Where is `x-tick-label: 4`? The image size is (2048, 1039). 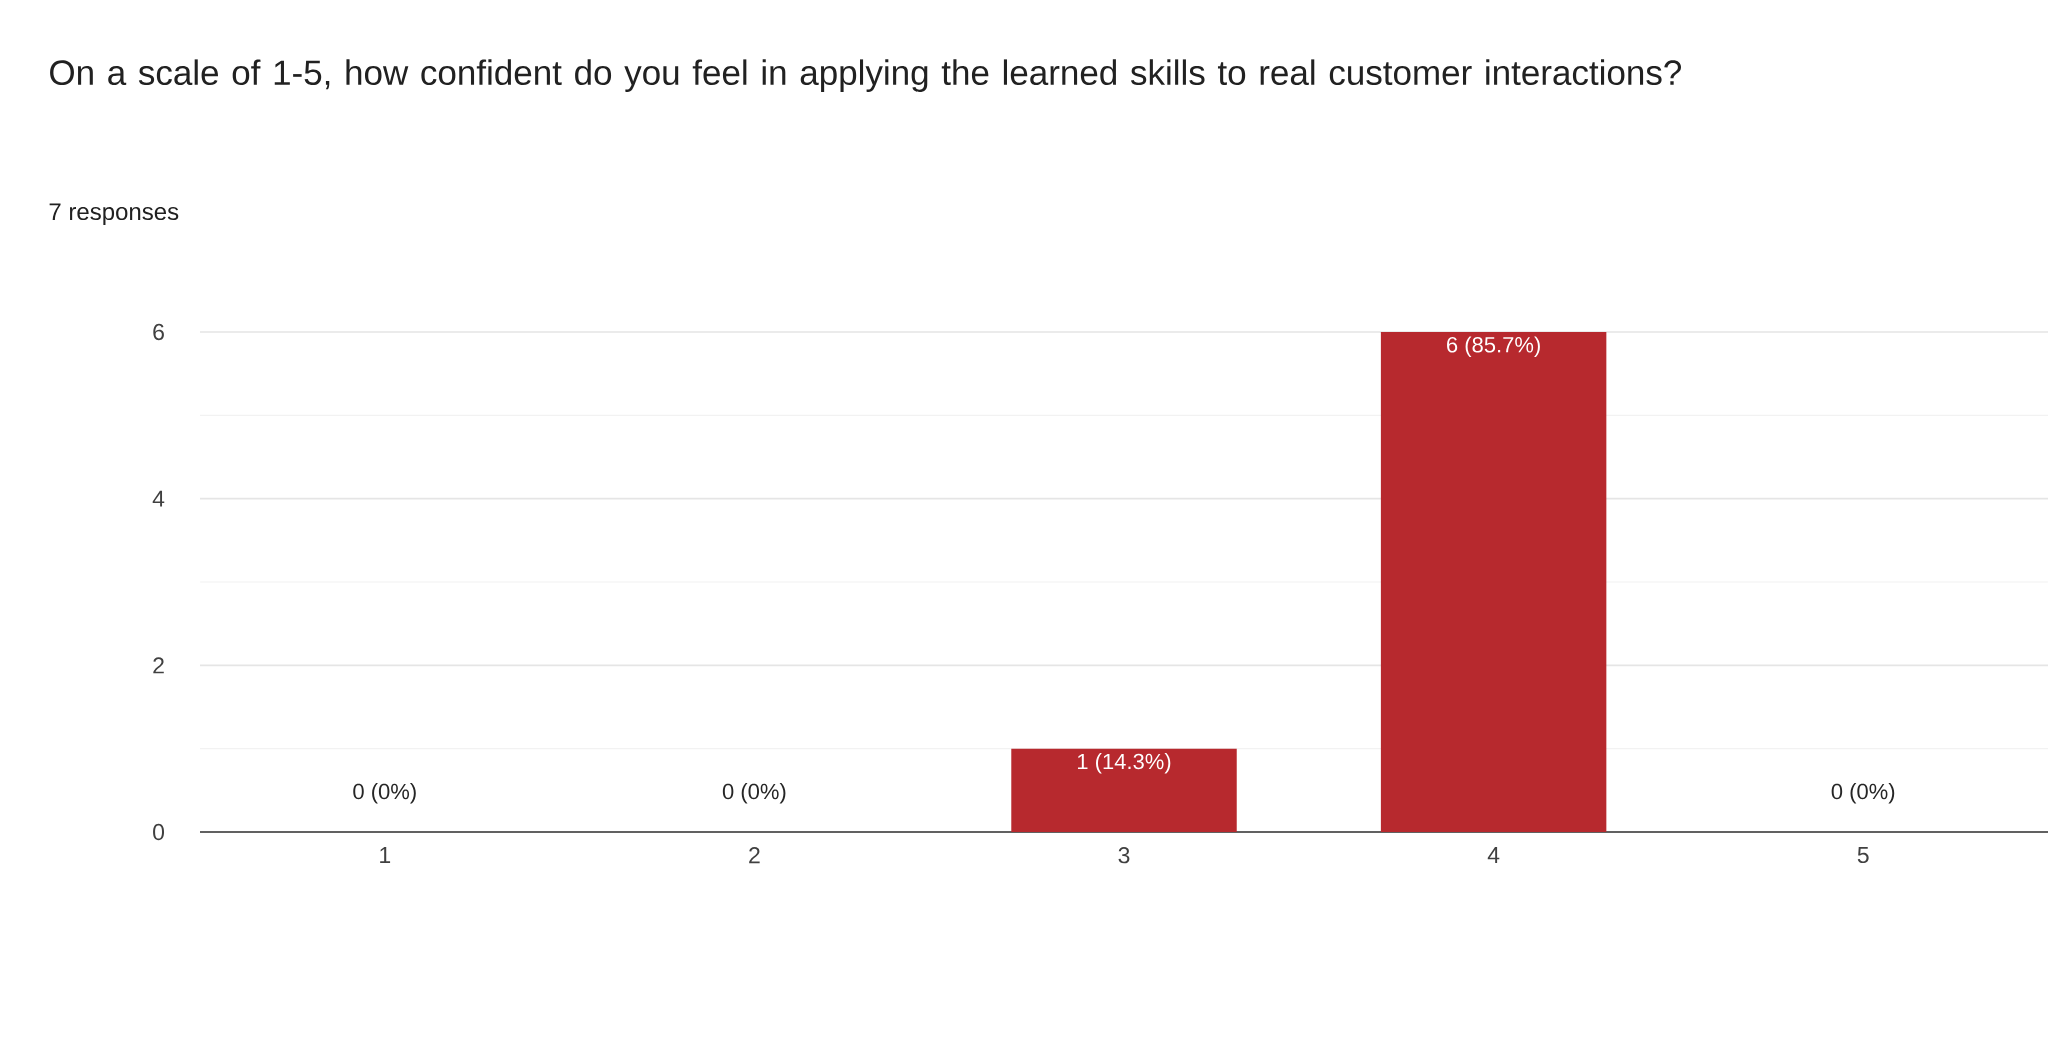
x-tick-label: 4 is located at coordinates (1493, 855).